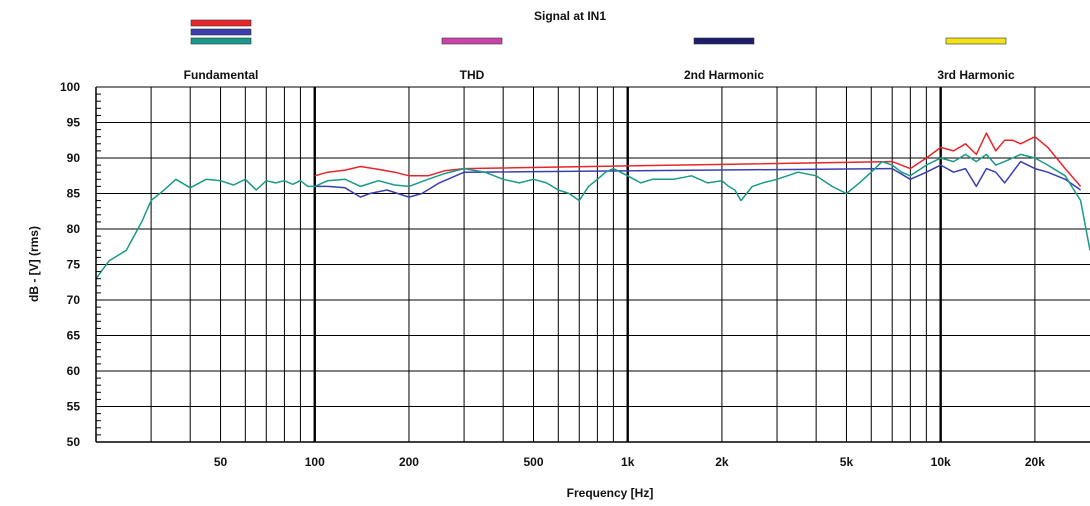  Describe the element at coordinates (34, 264) in the screenshot. I see `y-axis-label: dB - [V] (rms)` at that location.